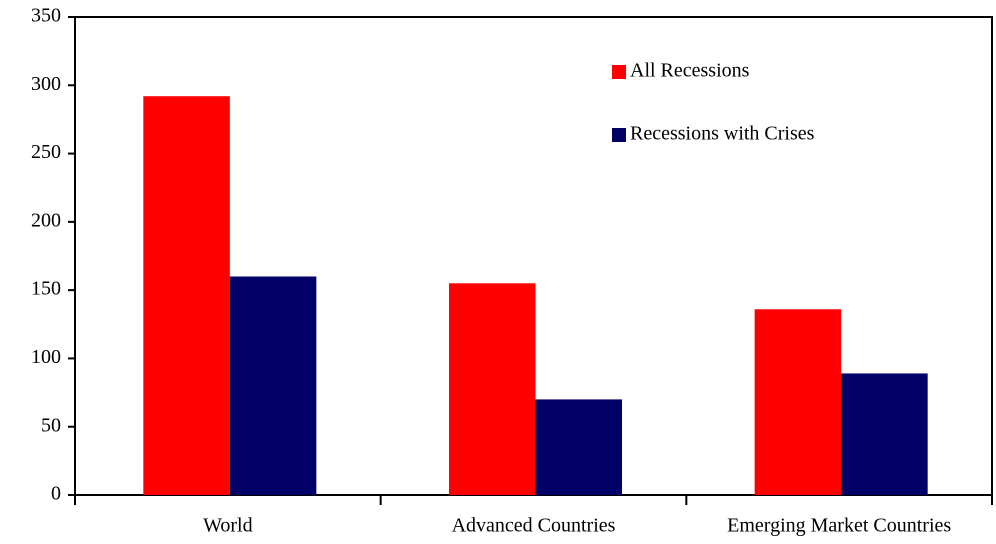  Describe the element at coordinates (228, 526) in the screenshot. I see `x-tick-label: World` at that location.